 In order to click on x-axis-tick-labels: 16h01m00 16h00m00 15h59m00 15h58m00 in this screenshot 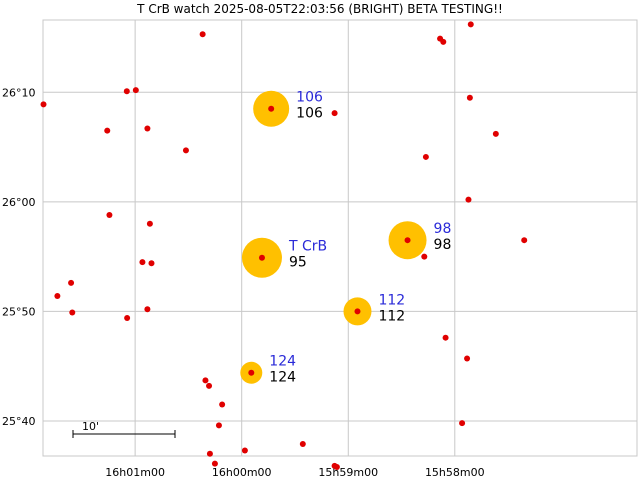, I will do `click(294, 472)`.